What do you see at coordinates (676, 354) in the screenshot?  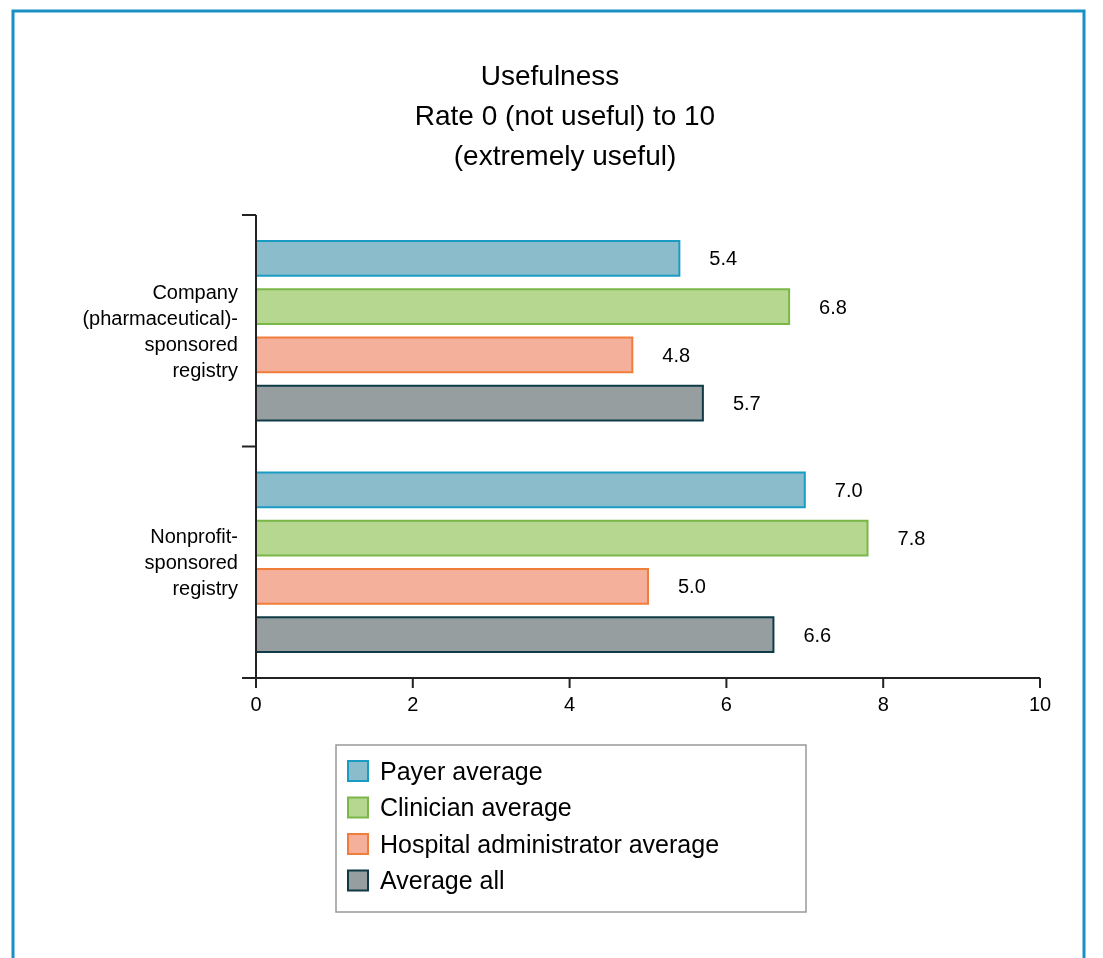 I see `data-label: 4.8` at bounding box center [676, 354].